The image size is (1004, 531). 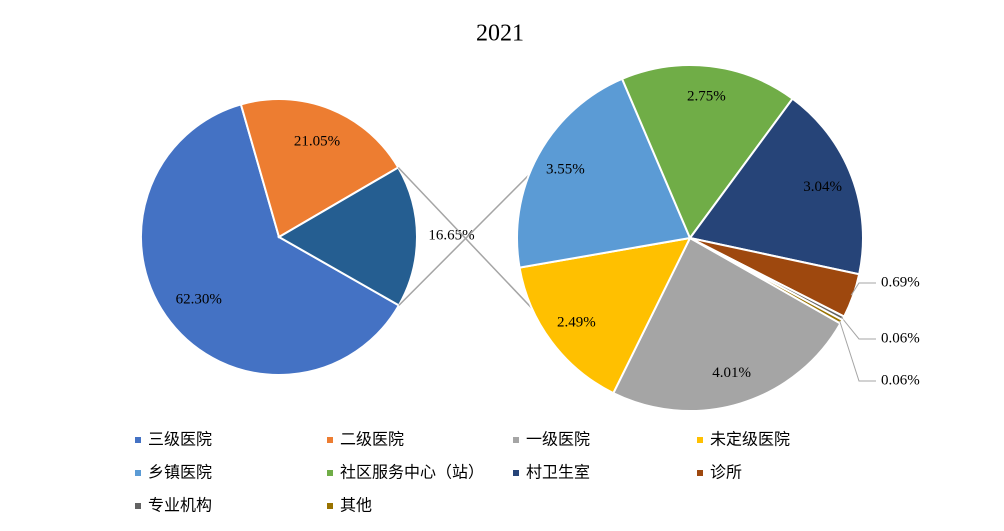 What do you see at coordinates (451, 236) in the screenshot?
I see `data-label: 16.65%` at bounding box center [451, 236].